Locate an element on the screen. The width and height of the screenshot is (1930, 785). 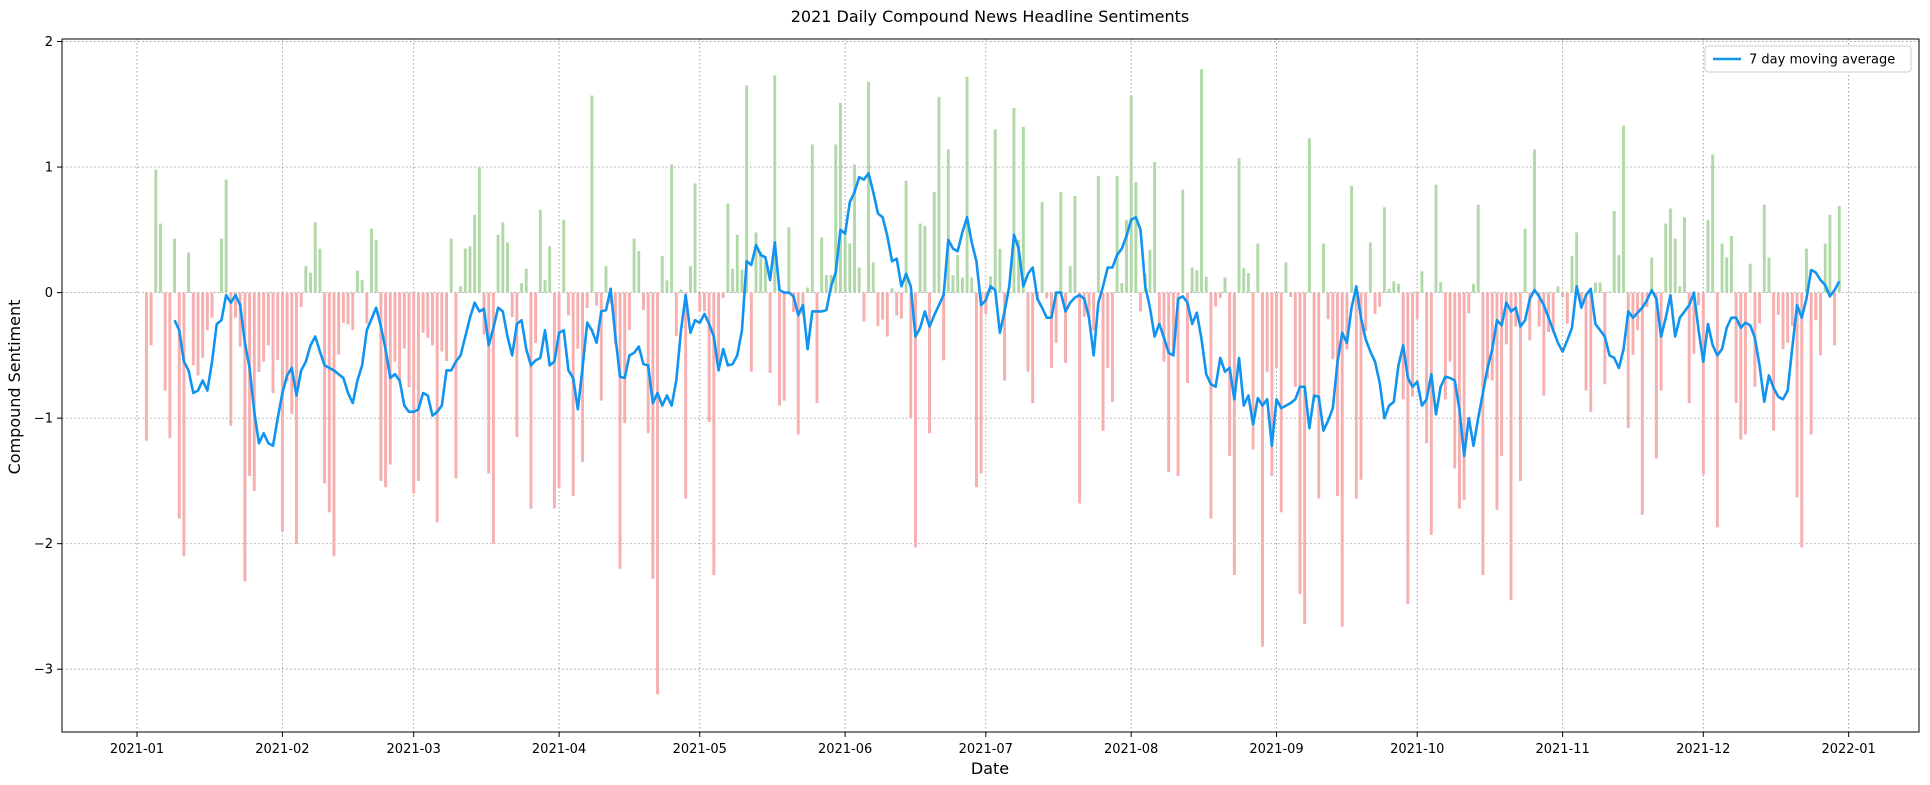
x-tick-label: 2021-04 is located at coordinates (559, 749).